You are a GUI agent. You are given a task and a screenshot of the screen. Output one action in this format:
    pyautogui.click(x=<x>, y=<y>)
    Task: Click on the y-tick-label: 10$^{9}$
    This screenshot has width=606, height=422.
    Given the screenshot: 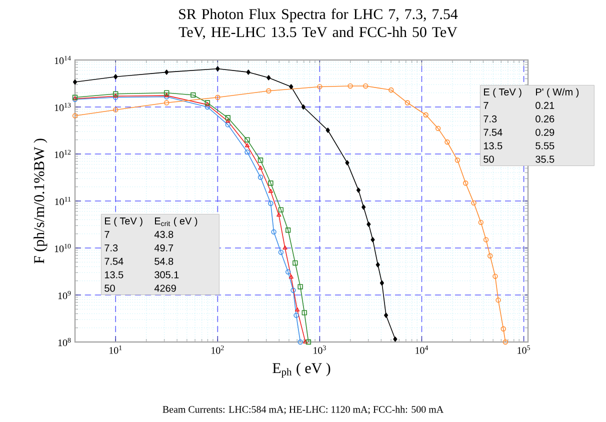 What is the action you would take?
    pyautogui.click(x=64, y=295)
    